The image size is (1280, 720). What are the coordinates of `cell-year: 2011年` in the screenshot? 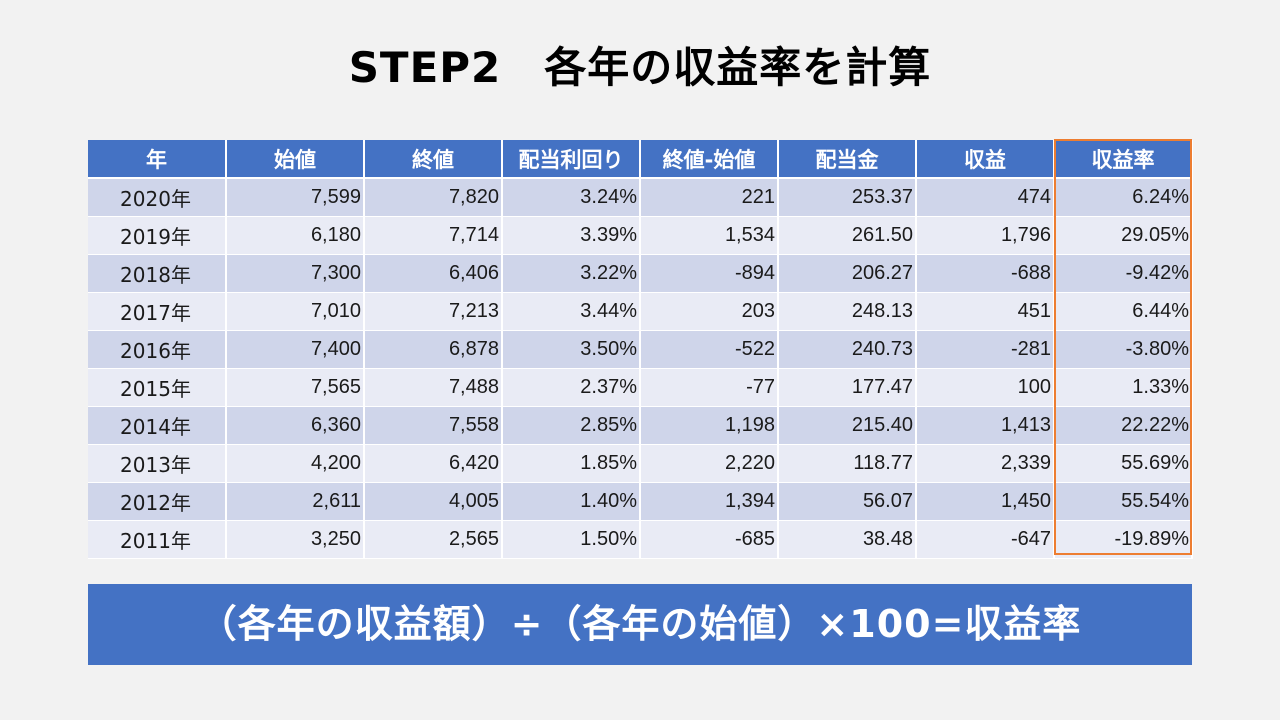 It's located at (157, 539).